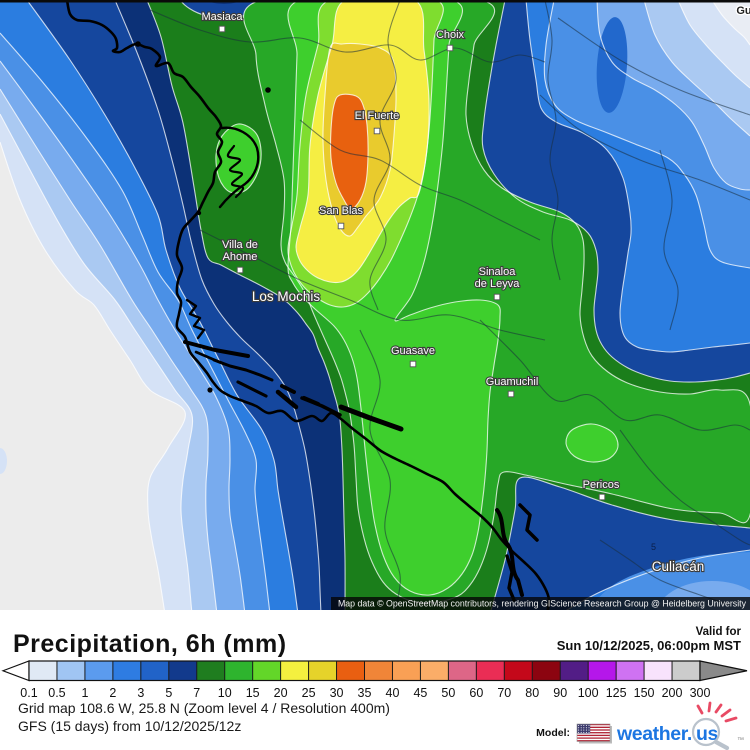 This screenshot has height=750, width=750. What do you see at coordinates (196, 693) in the screenshot?
I see `svg-text: 7` at bounding box center [196, 693].